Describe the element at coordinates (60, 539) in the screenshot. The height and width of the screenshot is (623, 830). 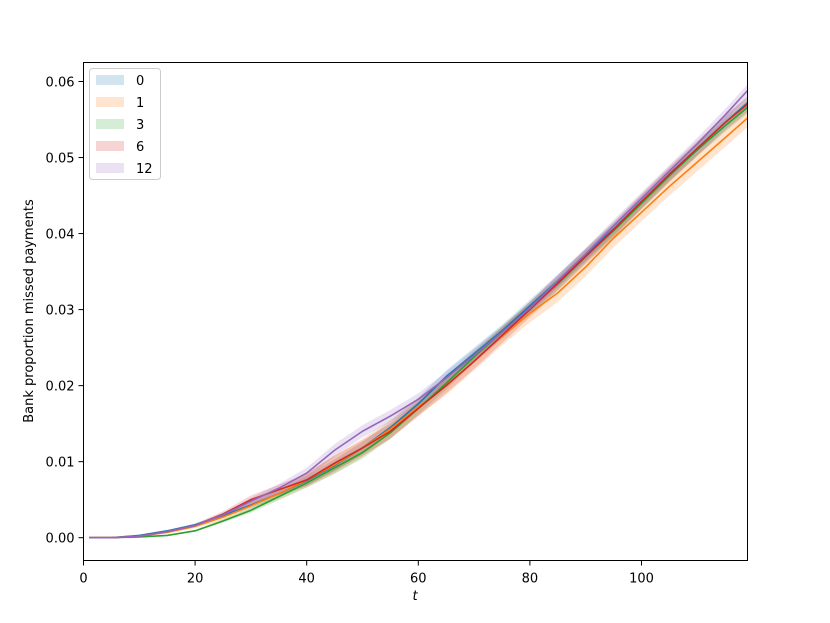
I see `y-tick-label: 0.00` at that location.